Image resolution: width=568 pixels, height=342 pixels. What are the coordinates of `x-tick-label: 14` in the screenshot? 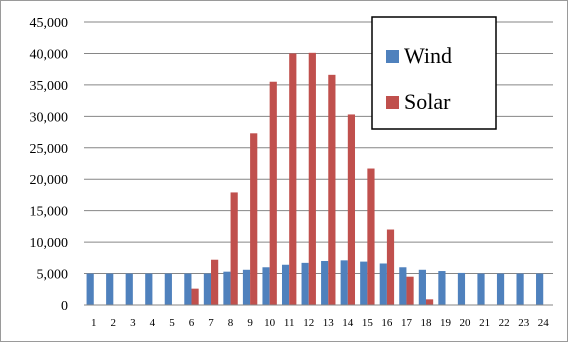 It's located at (348, 323).